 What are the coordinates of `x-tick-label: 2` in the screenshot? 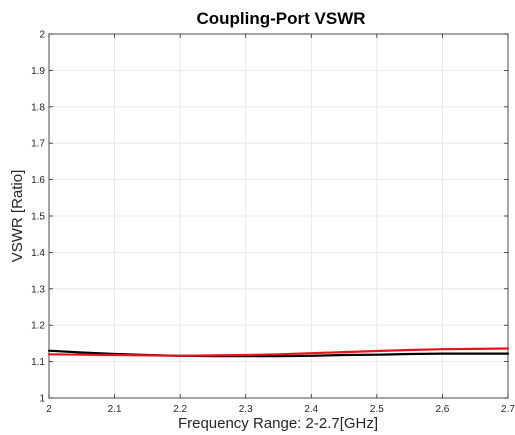 It's located at (49, 409).